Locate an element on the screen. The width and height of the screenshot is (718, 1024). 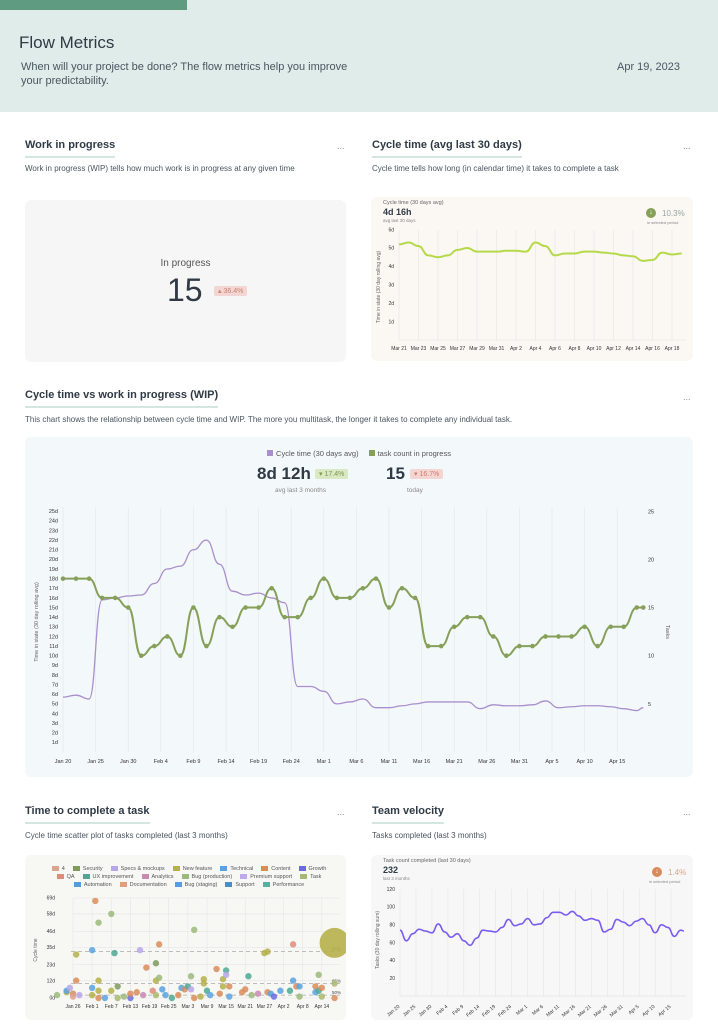
cycle-panel-label: Cycle time (30 days avg) is located at coordinates (413, 203).